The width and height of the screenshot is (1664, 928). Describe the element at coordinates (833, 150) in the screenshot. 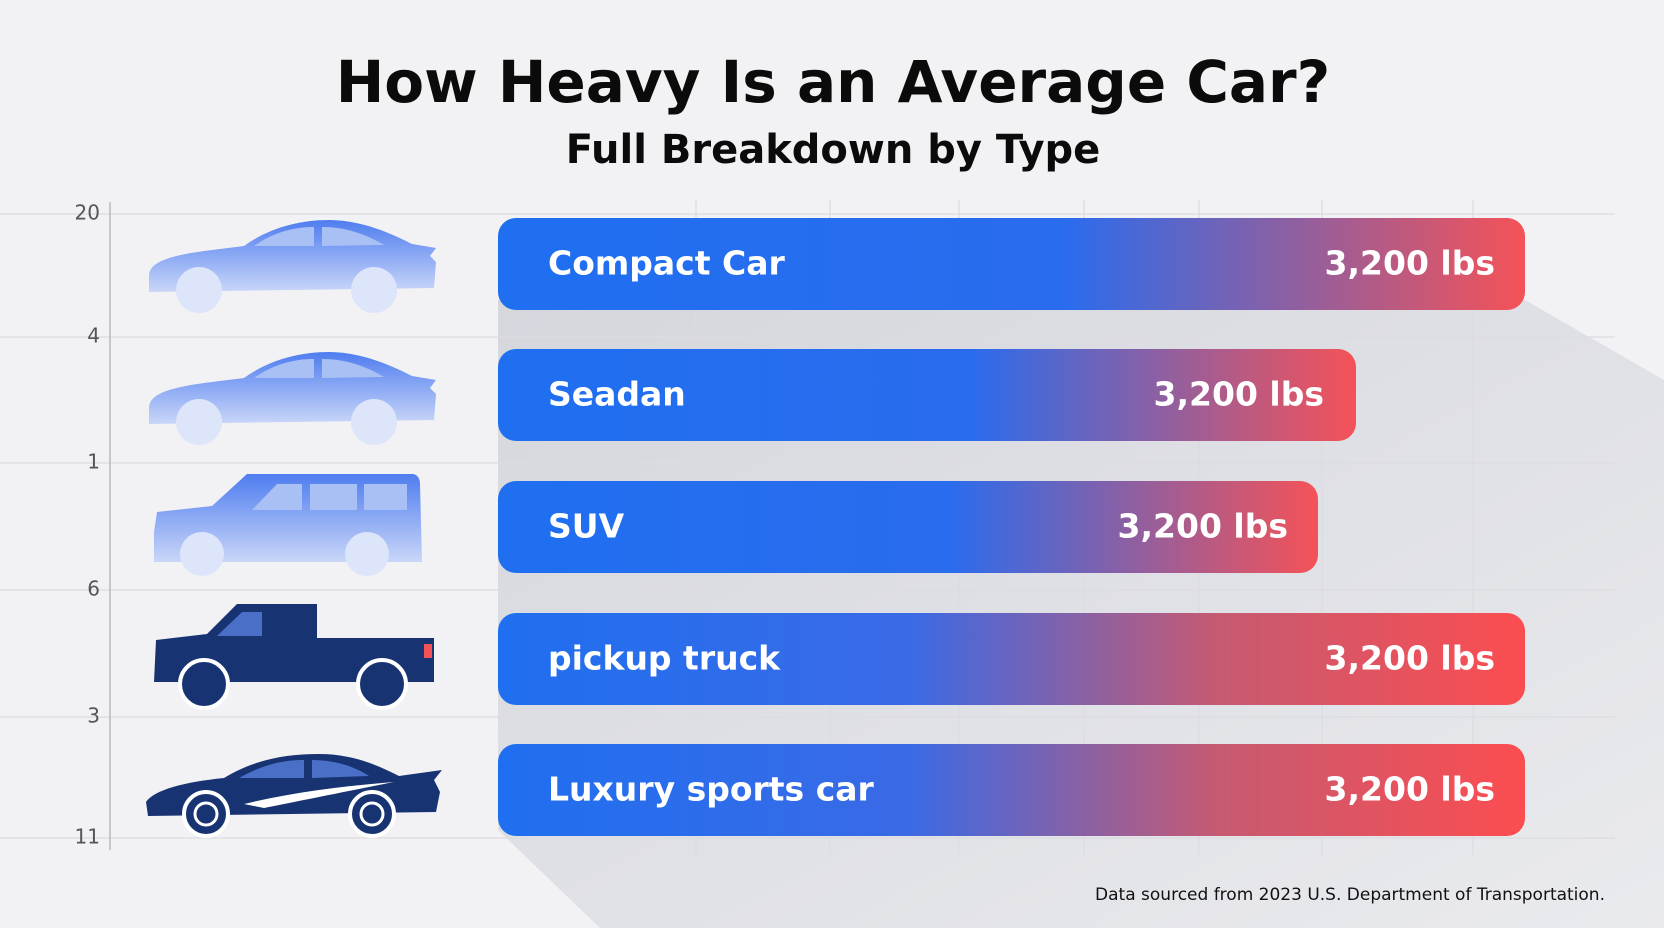

I see `subtitle: Full Breakdown by Type` at that location.